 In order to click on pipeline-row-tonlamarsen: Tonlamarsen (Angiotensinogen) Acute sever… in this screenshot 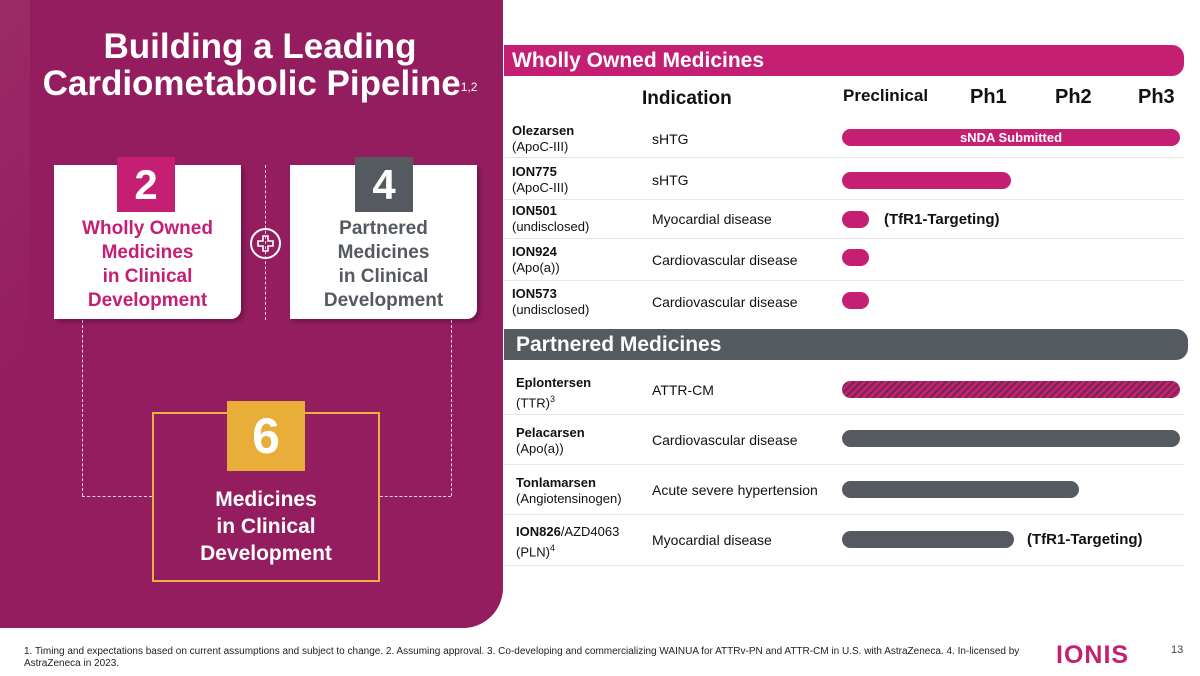, I will do `click(844, 490)`.